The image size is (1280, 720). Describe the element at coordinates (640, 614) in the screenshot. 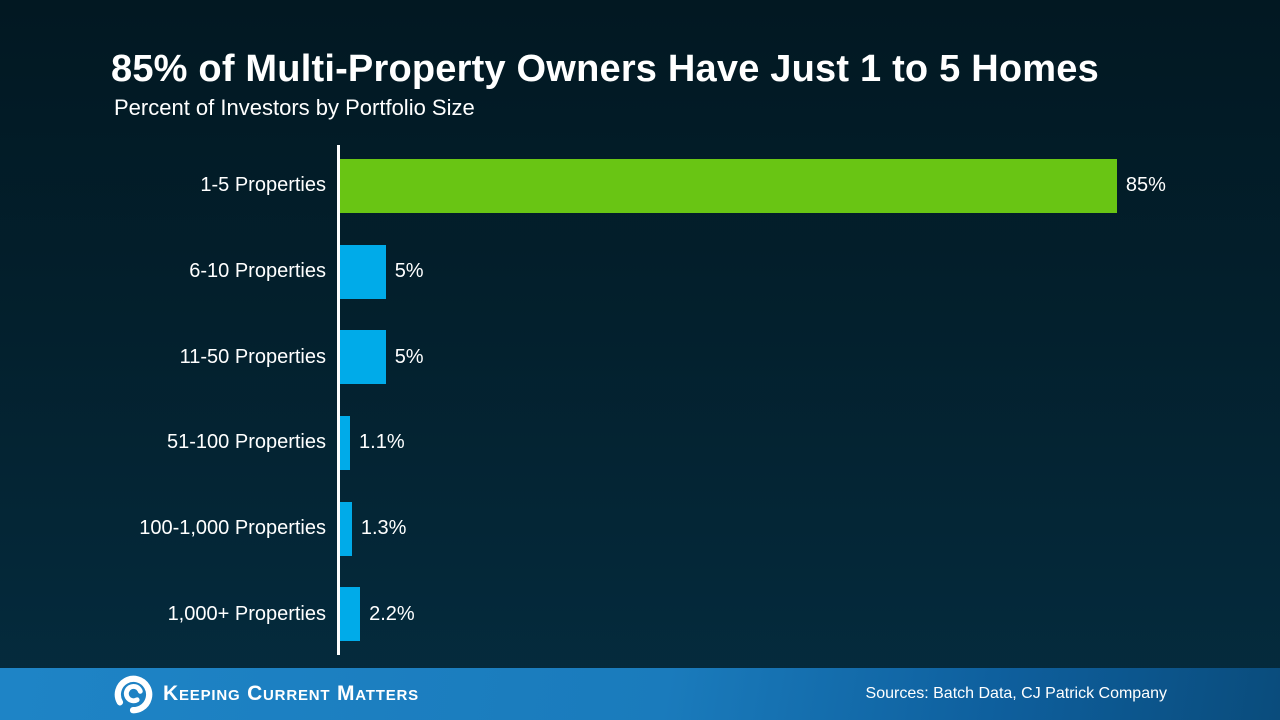

I see `chart-row: 1,000+ Properties 2.2%` at that location.